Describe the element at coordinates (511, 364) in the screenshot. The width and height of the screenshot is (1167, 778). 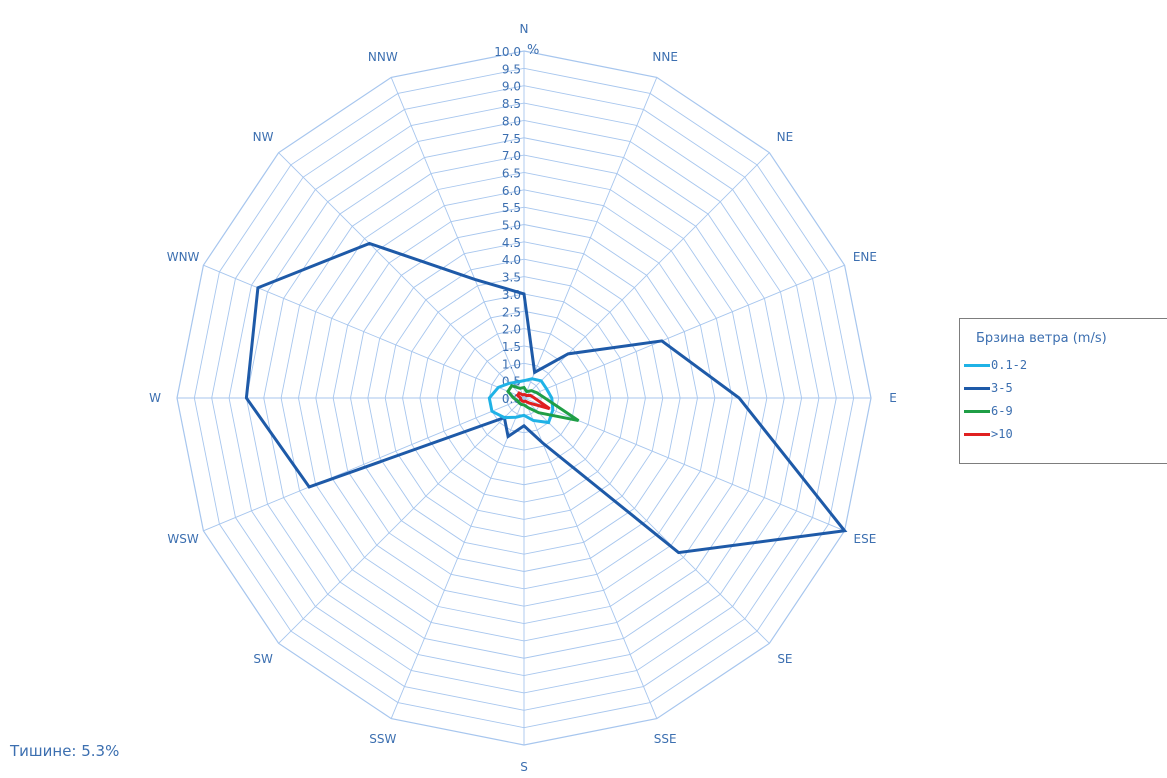
I see `r-tick-label: 1.0` at that location.